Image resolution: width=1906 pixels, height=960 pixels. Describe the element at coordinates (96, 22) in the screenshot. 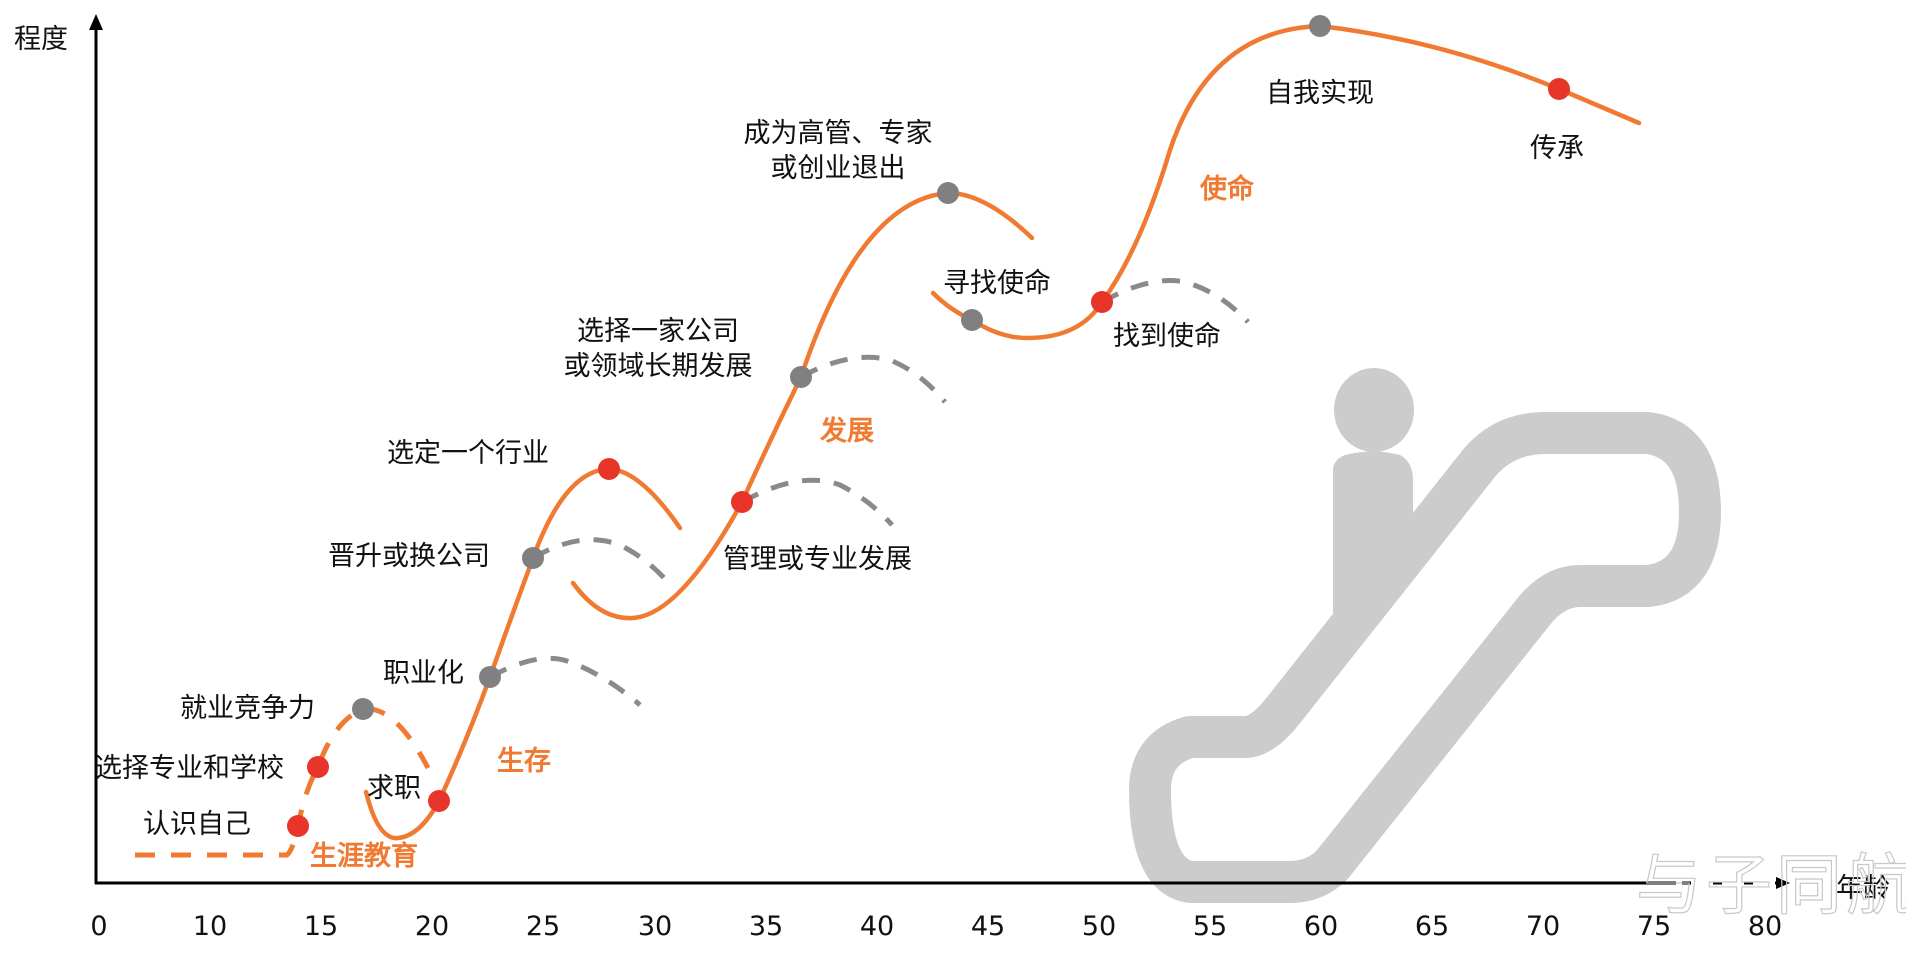

I see `y-axis-arrow-icon` at that location.